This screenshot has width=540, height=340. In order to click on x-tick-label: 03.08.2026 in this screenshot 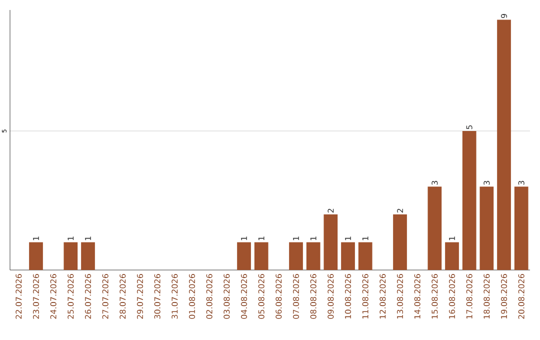, I will do `click(227, 296)`.